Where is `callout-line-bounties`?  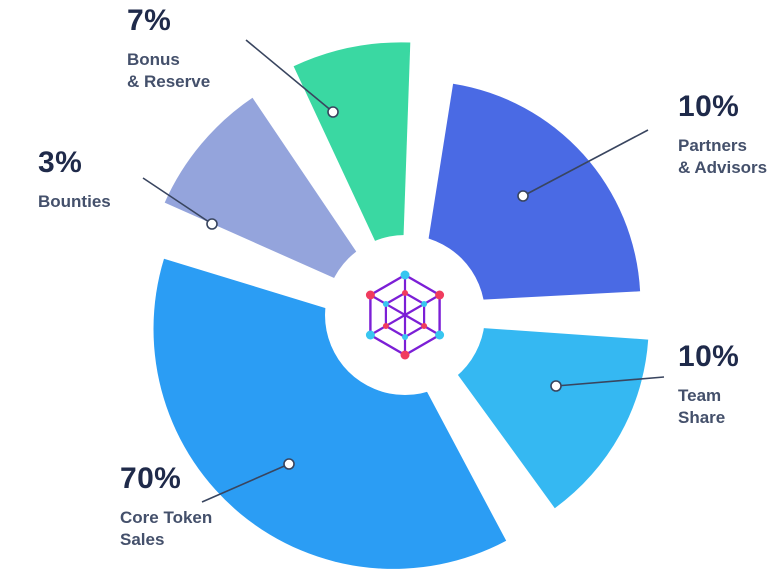 callout-line-bounties is located at coordinates (177, 201).